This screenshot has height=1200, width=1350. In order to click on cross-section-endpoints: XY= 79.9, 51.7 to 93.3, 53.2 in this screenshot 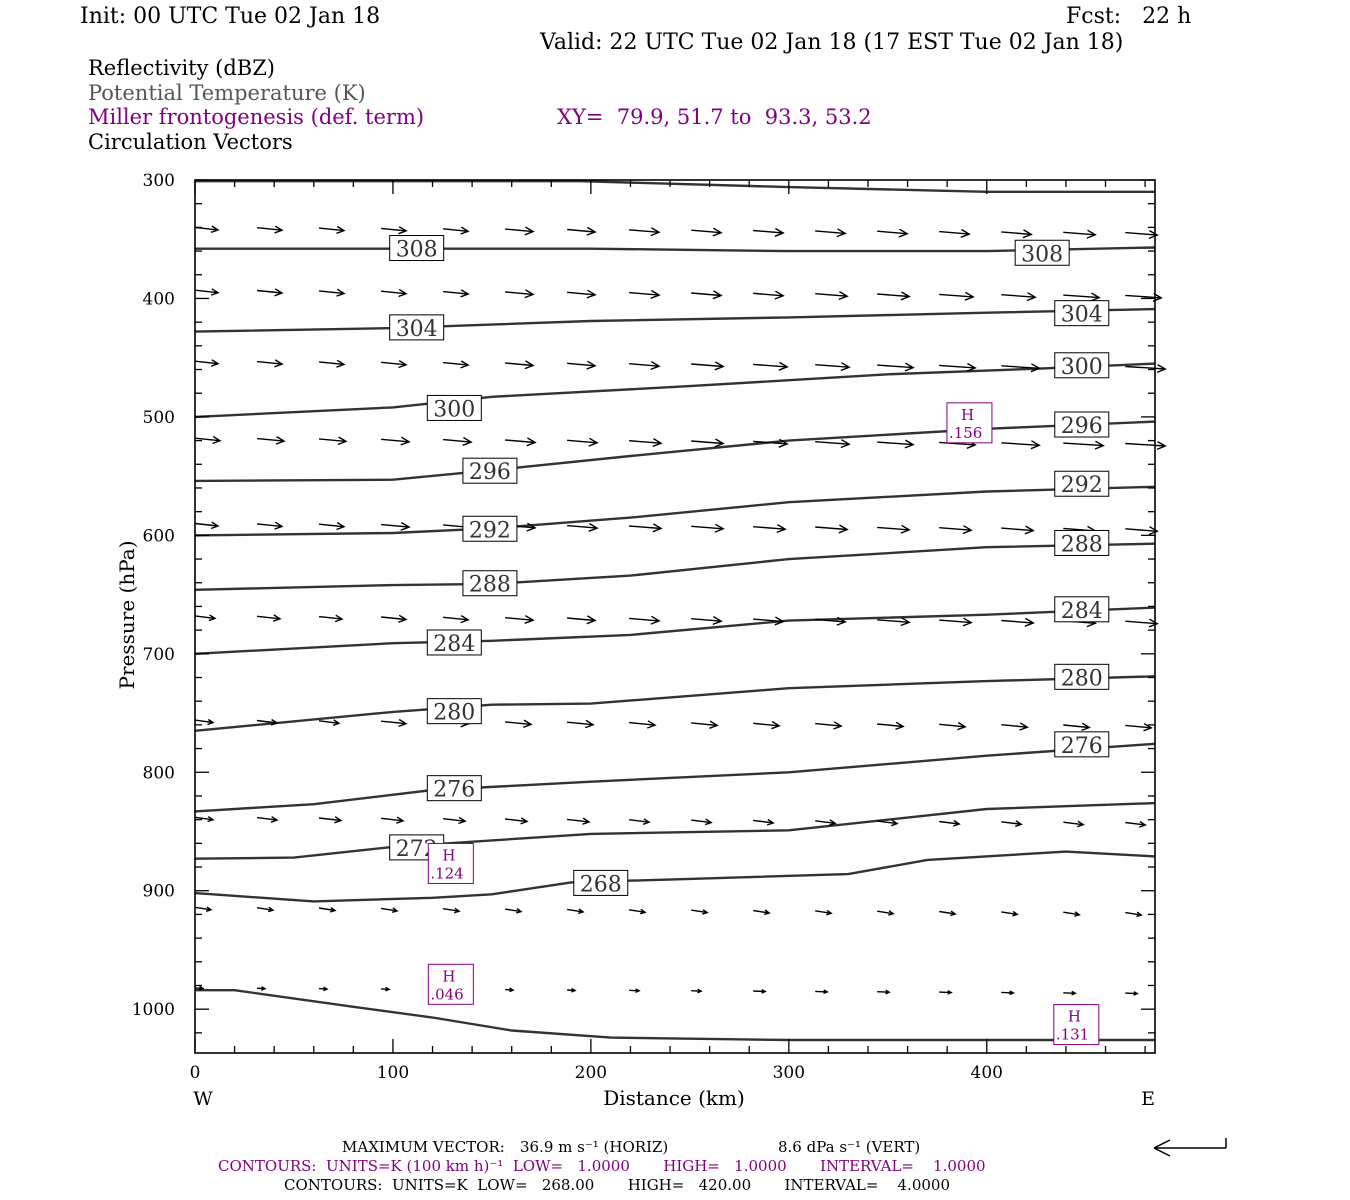, I will do `click(714, 117)`.